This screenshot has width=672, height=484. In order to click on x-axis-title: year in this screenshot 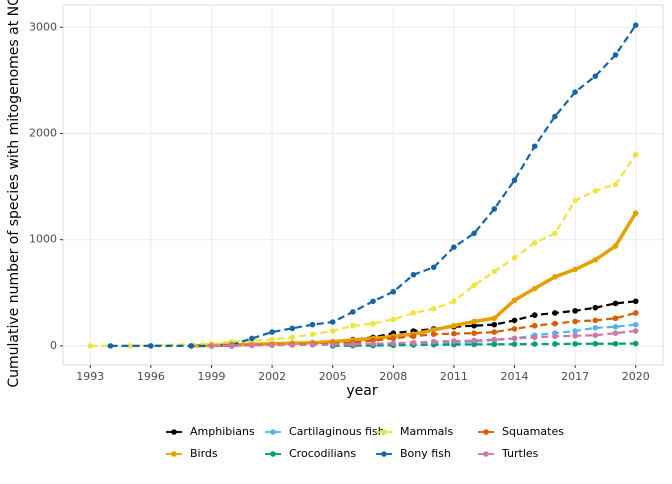, I will do `click(361, 391)`.